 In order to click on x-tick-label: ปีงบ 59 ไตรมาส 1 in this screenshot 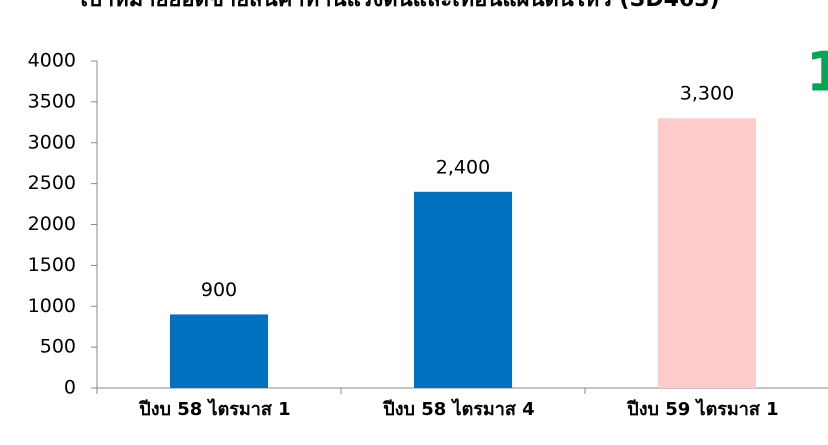, I will do `click(702, 409)`.